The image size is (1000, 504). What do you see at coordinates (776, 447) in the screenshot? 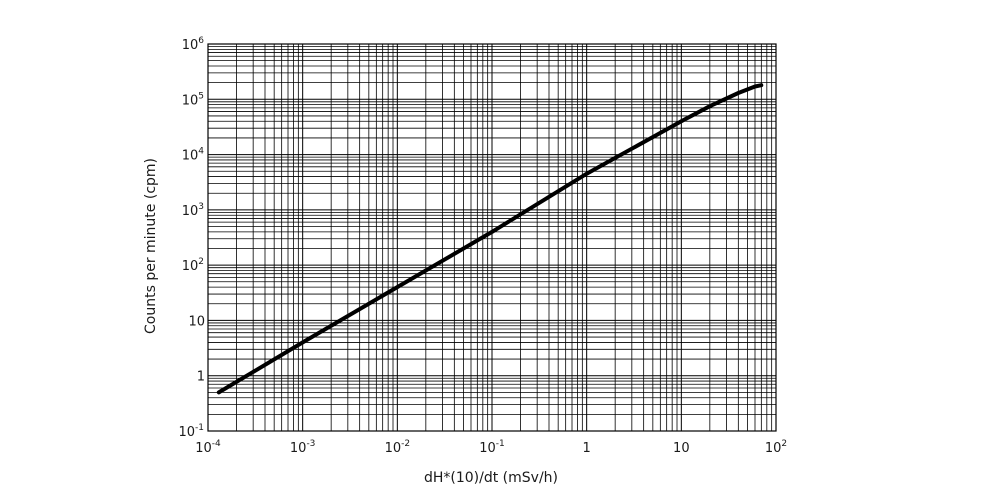
I see `x-tick-label: 10²` at bounding box center [776, 447].